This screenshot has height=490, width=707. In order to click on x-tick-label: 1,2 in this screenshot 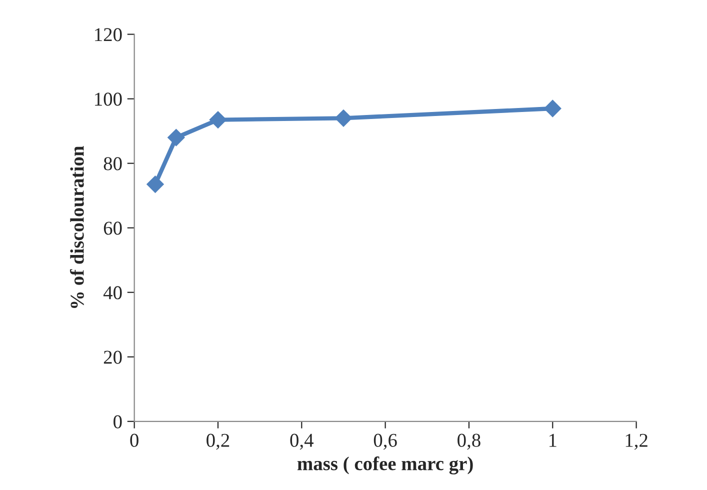, I will do `click(637, 442)`.